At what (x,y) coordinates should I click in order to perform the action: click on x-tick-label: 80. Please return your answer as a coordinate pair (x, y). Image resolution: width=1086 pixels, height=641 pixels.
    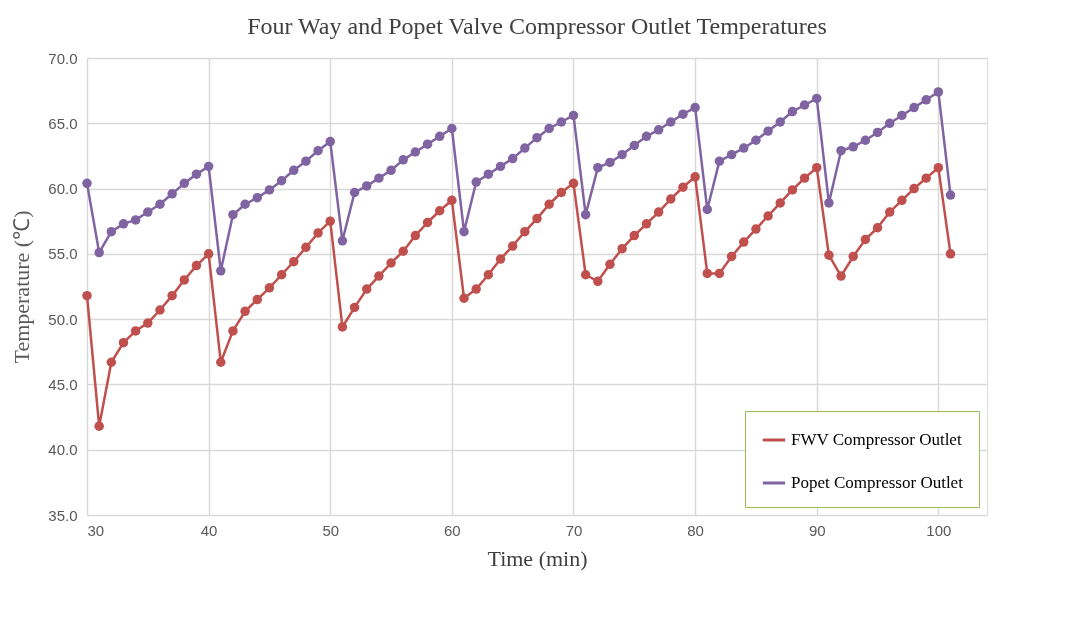
    Looking at the image, I should click on (695, 530).